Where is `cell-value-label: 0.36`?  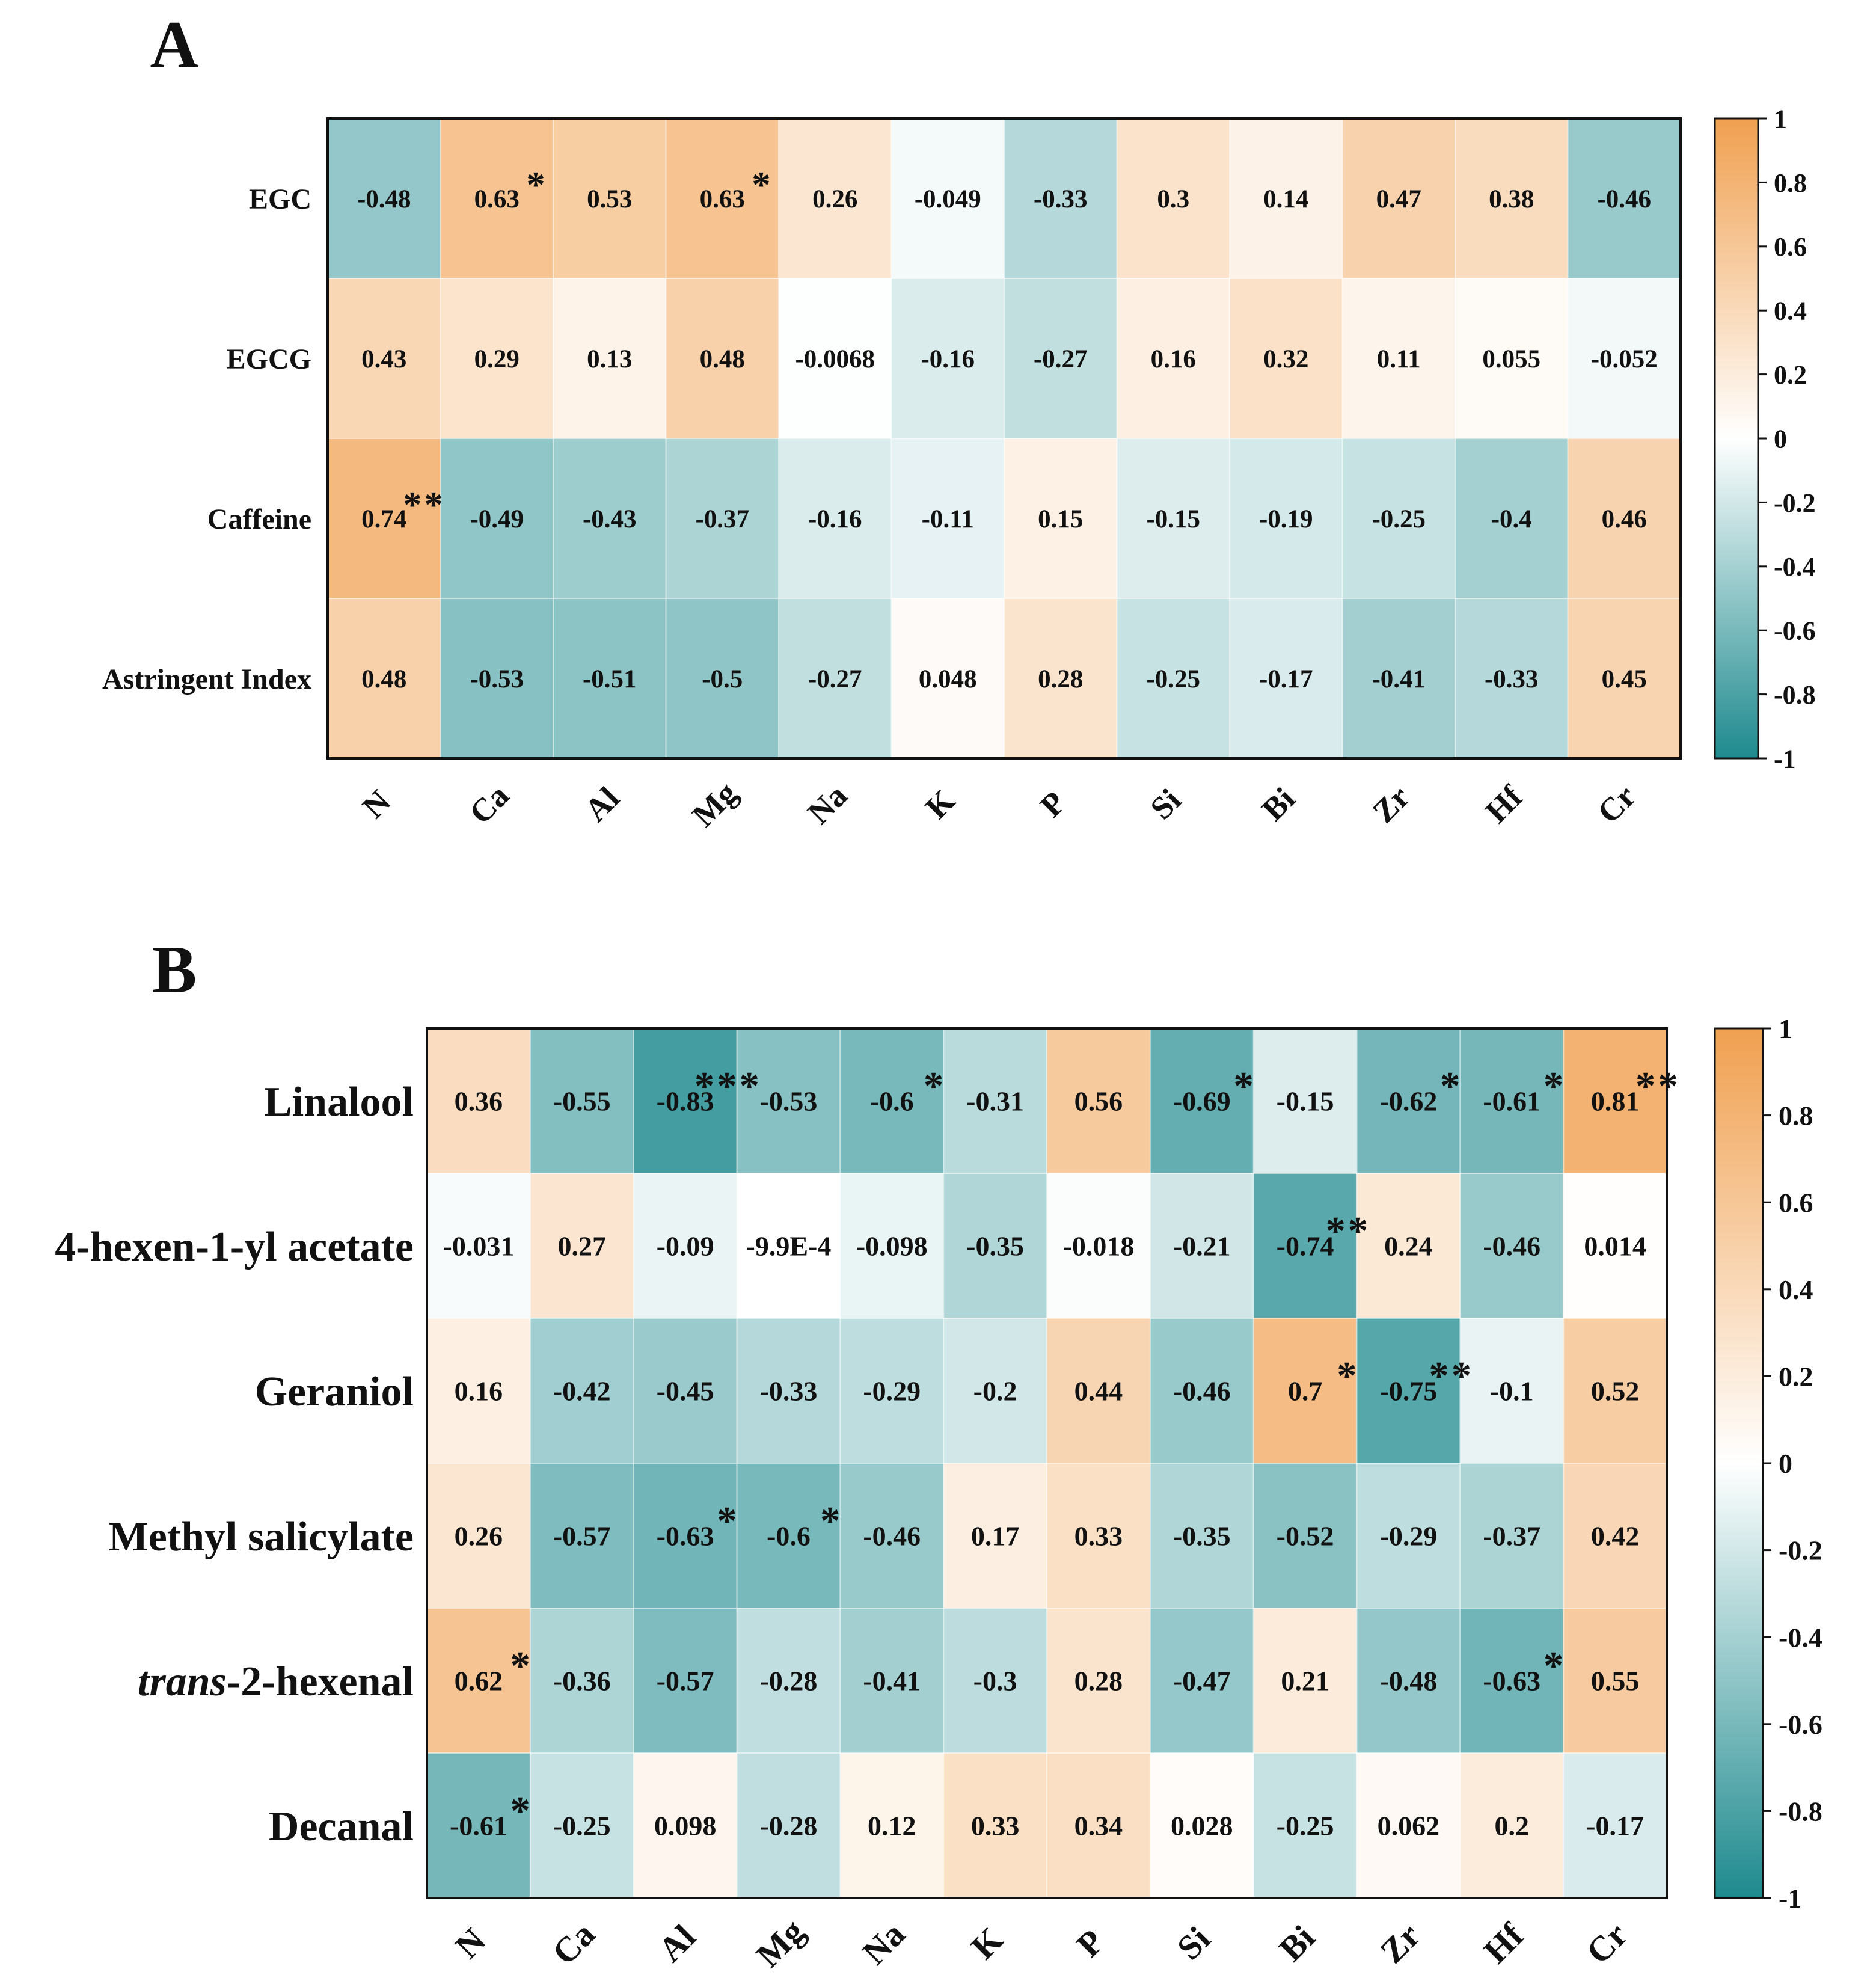
cell-value-label: 0.36 is located at coordinates (479, 1101).